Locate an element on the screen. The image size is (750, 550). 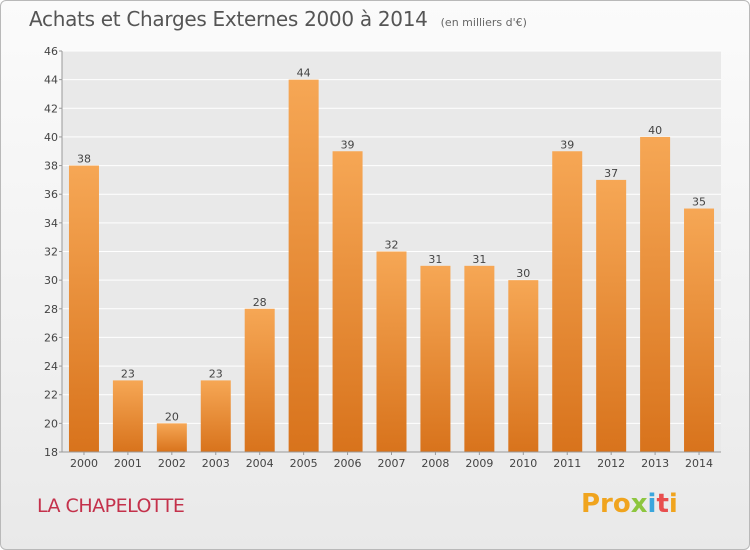
data-label-2002: 20 is located at coordinates (172, 416).